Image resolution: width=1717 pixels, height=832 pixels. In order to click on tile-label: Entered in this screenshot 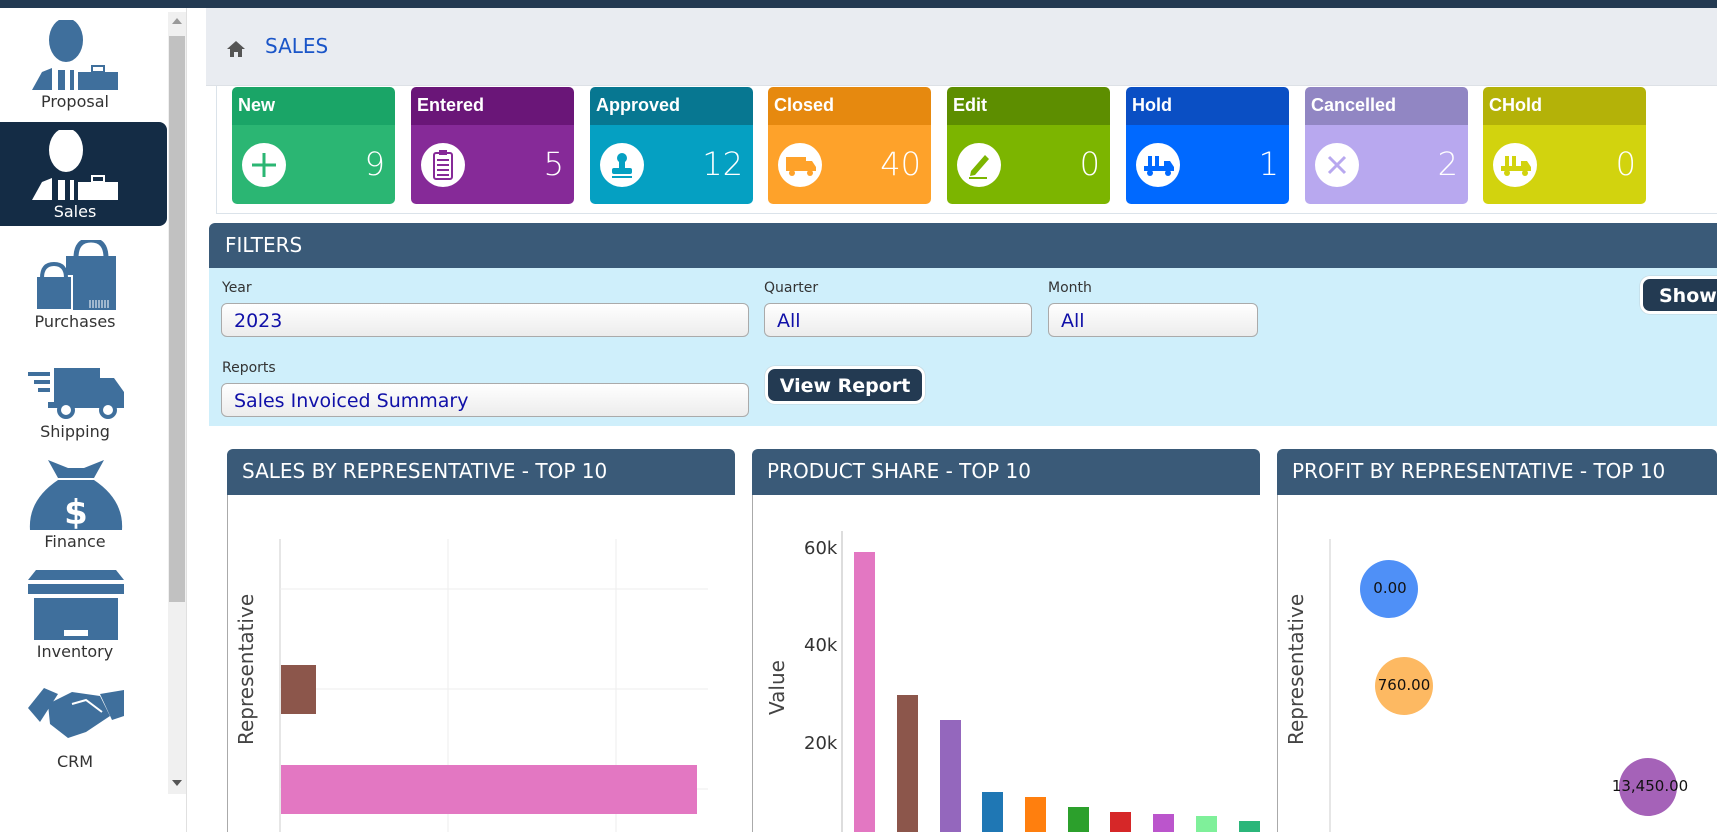, I will do `click(492, 106)`.